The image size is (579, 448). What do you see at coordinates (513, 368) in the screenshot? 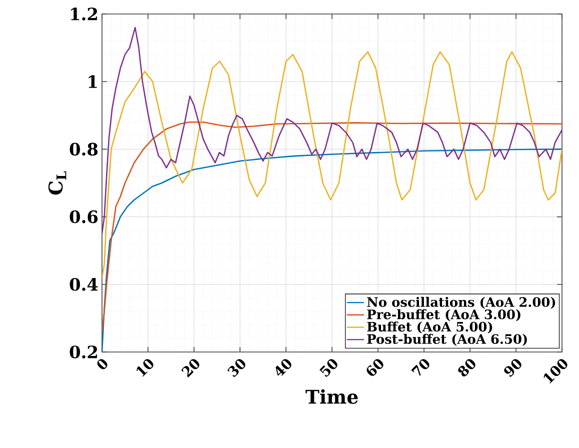
I see `x-tick-label: 90` at bounding box center [513, 368].